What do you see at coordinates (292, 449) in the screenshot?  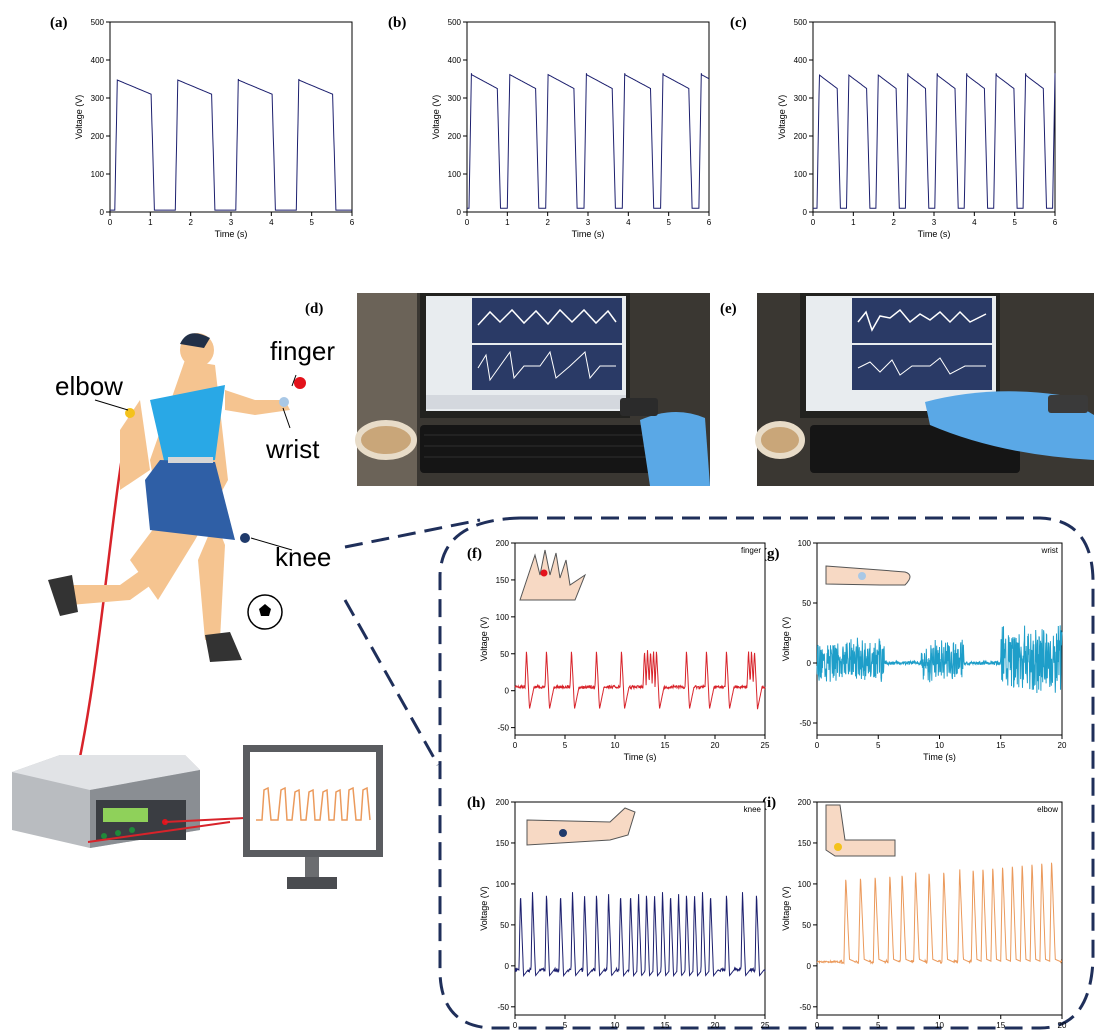 I see `wrist-label: wrist` at bounding box center [292, 449].